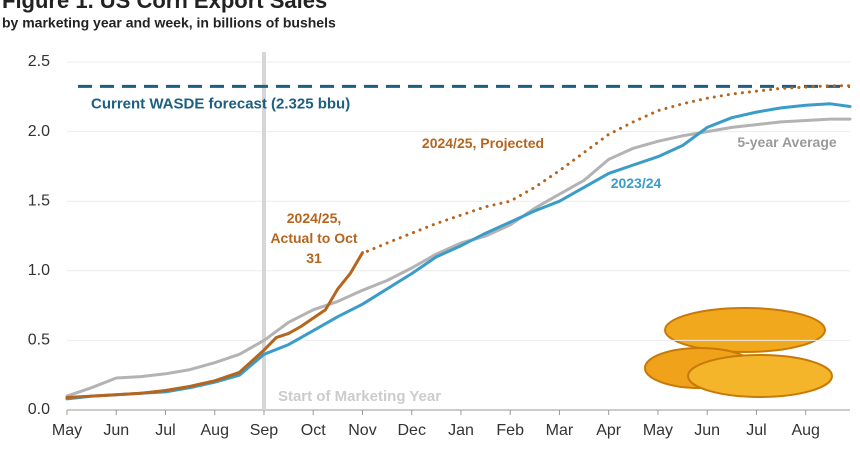 The width and height of the screenshot is (860, 452). I want to click on series-line, so click(214, 325).